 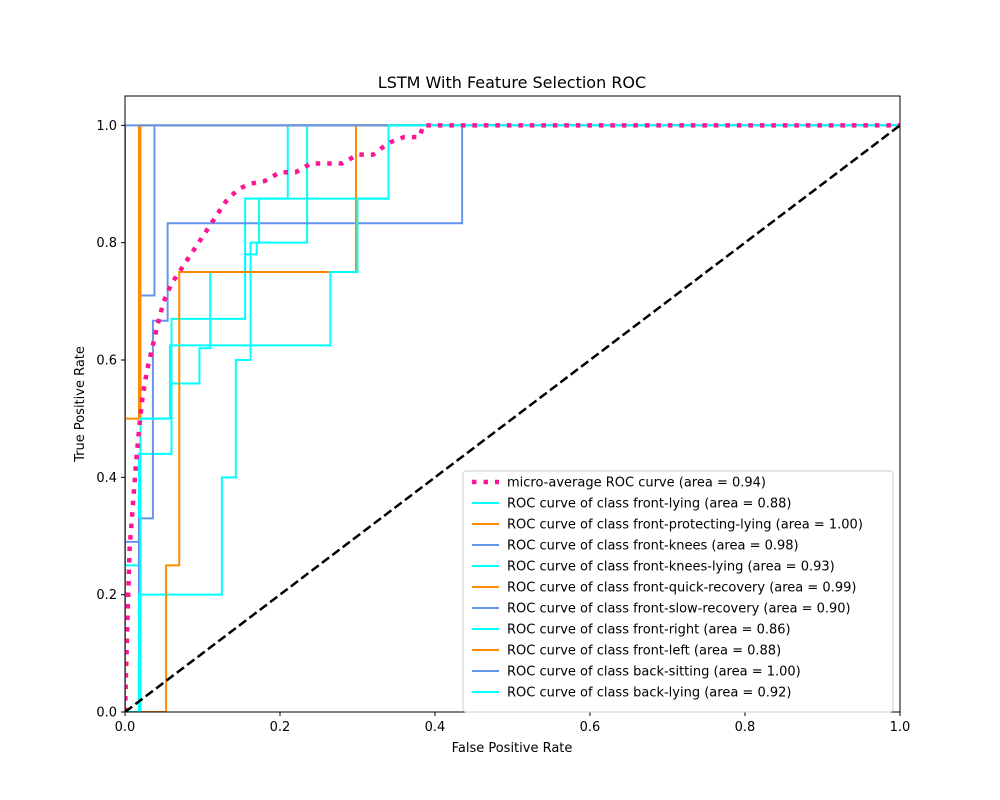 What do you see at coordinates (125, 727) in the screenshot?
I see `x-tick-label: 0.0` at bounding box center [125, 727].